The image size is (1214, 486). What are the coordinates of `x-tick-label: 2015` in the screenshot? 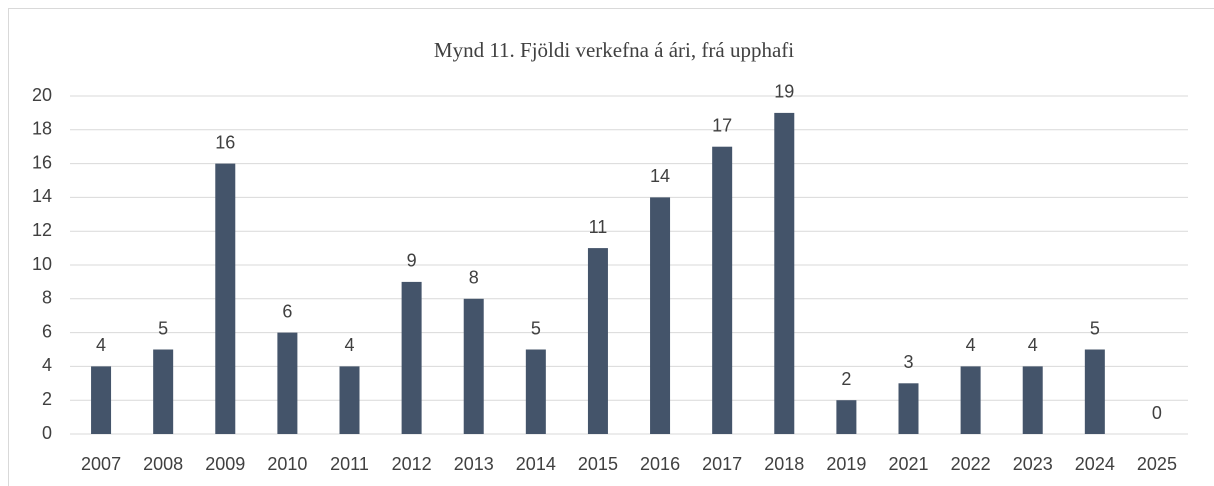 It's located at (598, 464).